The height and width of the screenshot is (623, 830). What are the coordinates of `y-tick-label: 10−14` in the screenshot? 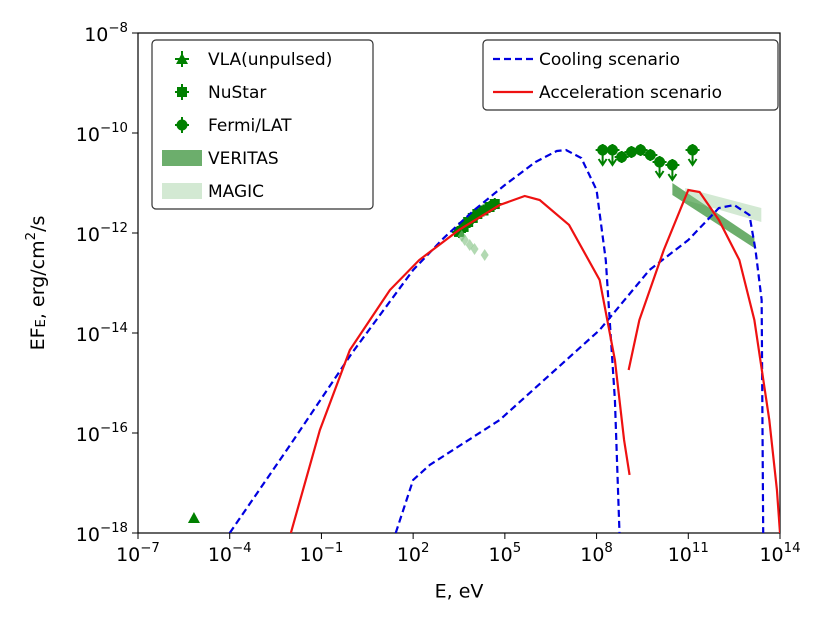 It's located at (102, 333).